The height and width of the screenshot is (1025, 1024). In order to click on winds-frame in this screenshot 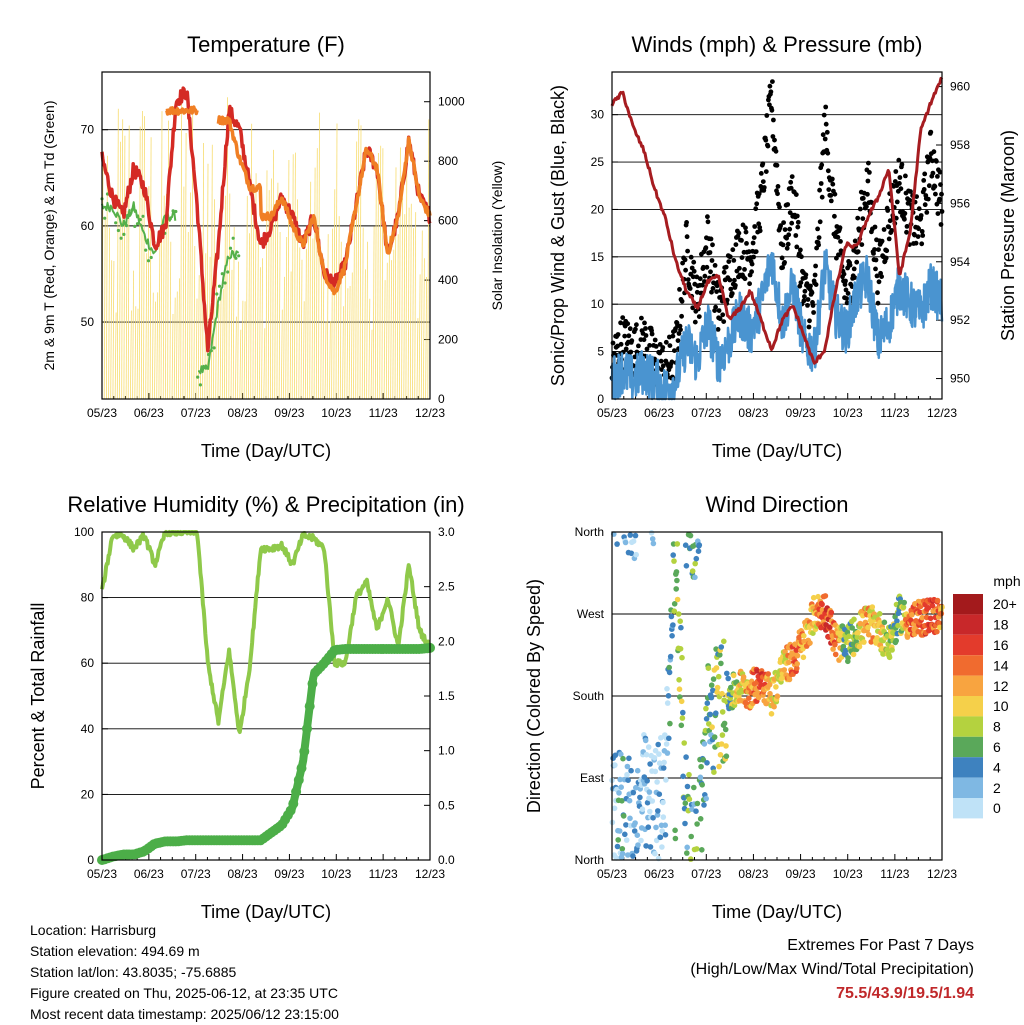, I will do `click(777, 235)`.